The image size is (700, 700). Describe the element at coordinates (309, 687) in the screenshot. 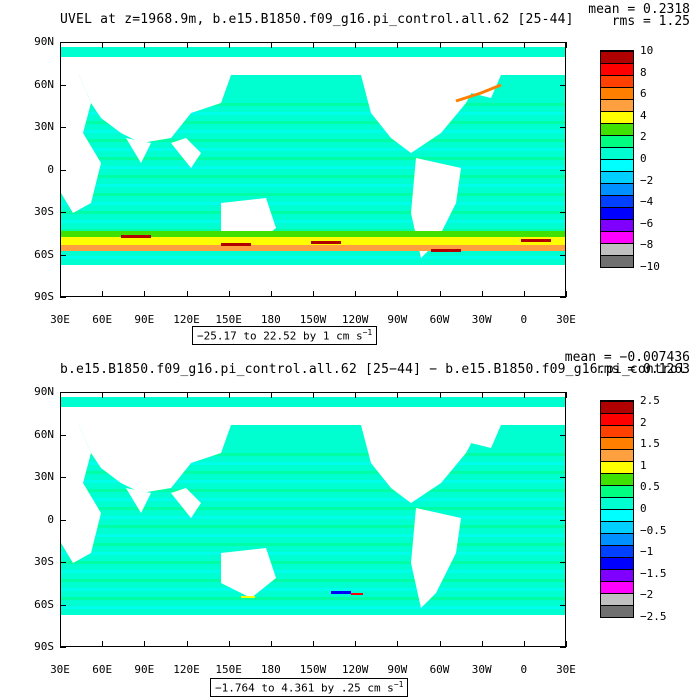

I see `contour-range-label: −1.764 to 4.361 by .25 cm s−1` at that location.